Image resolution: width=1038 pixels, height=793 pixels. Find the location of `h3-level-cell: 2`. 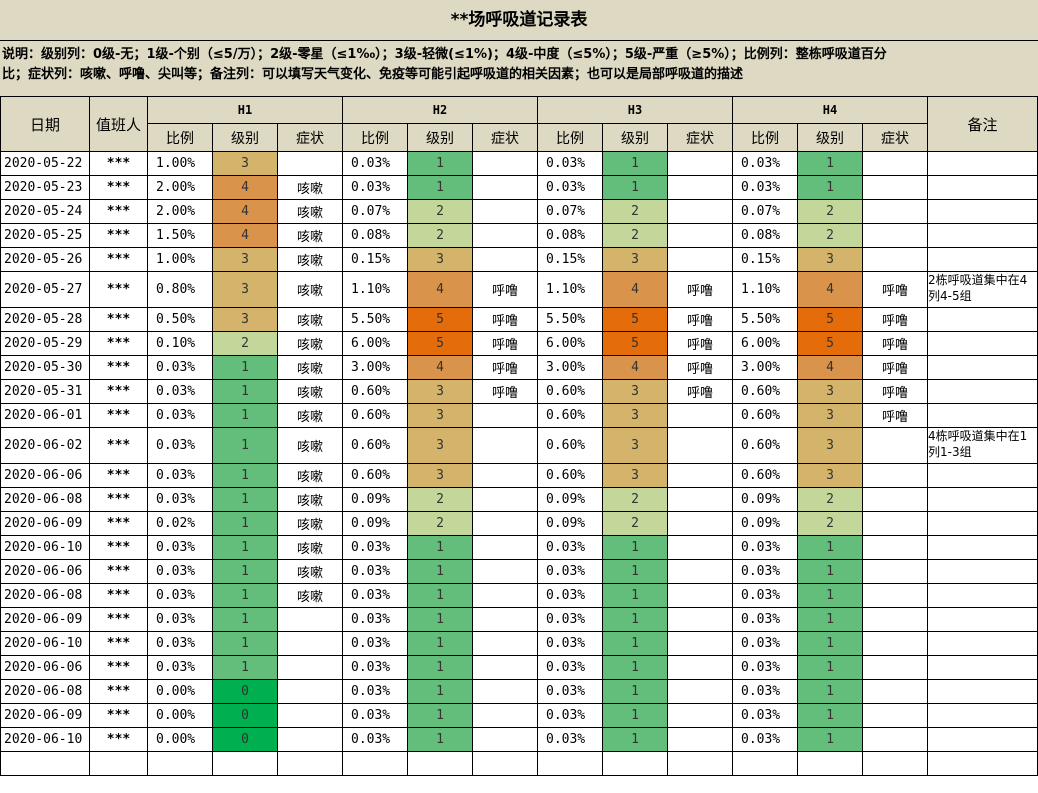

h3-level-cell: 2 is located at coordinates (635, 211).